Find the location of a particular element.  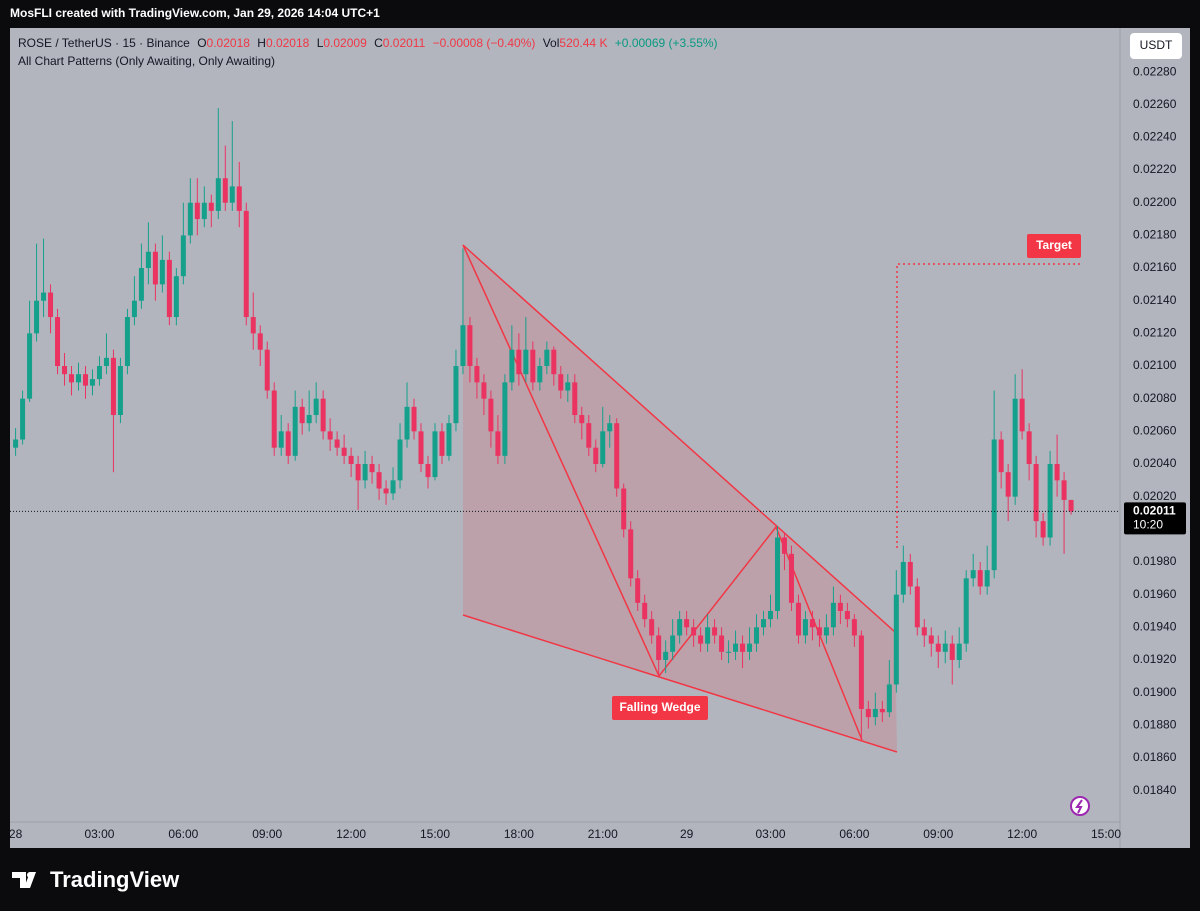

y-tick-label: 0.01860 is located at coordinates (1155, 757).